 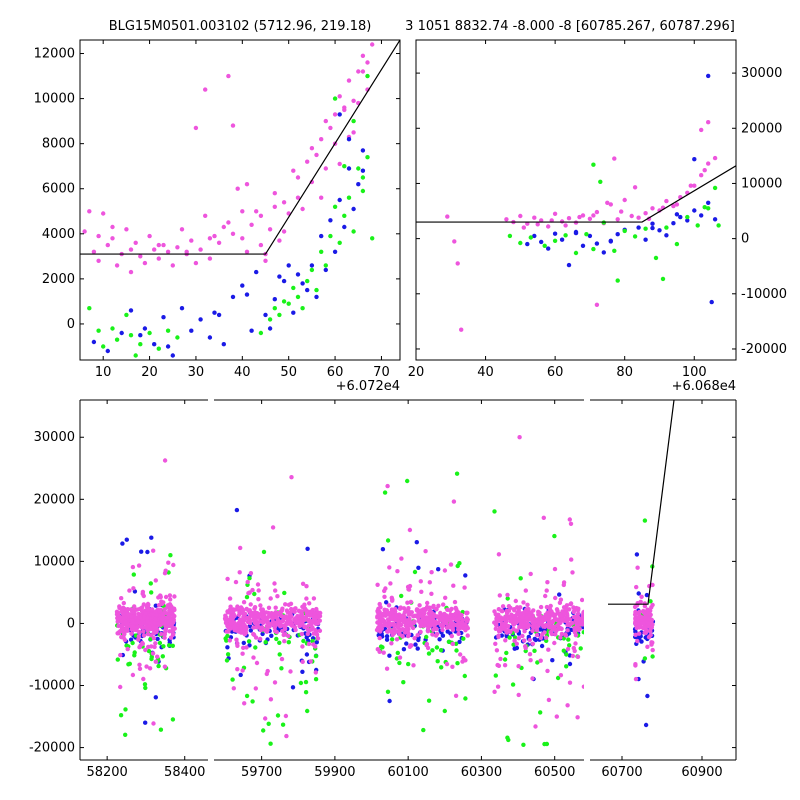 What do you see at coordinates (624, 372) in the screenshot?
I see `tr-xtick-label: 80` at bounding box center [624, 372].